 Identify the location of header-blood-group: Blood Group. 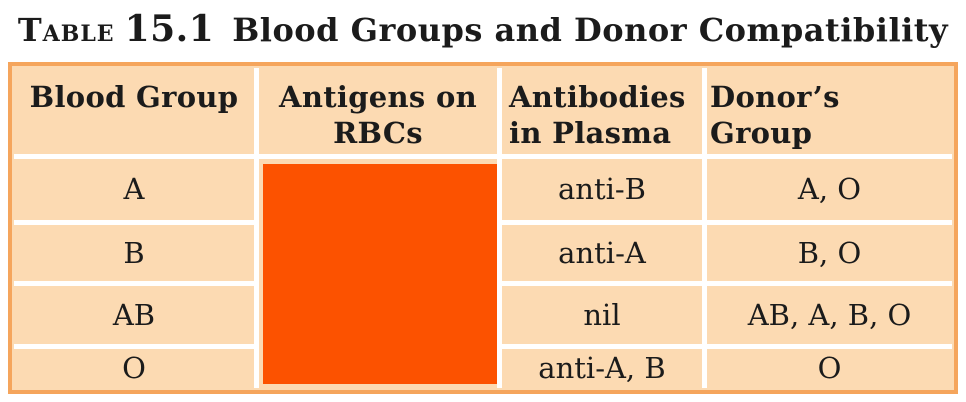
(134, 111).